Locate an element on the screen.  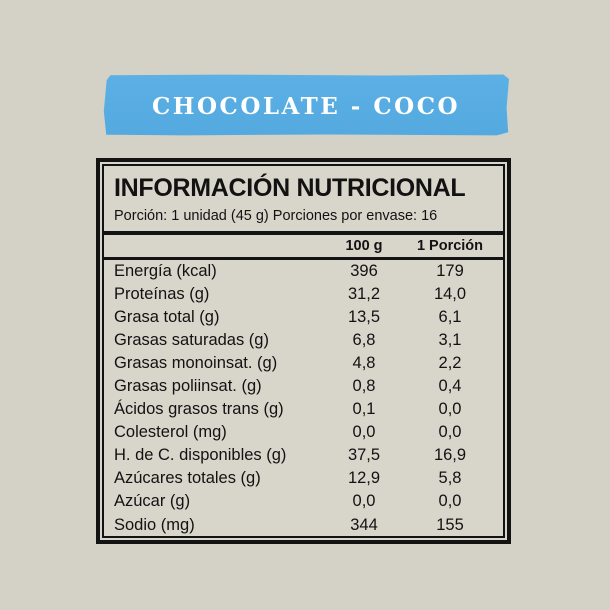
divider-thin is located at coordinates (303, 258).